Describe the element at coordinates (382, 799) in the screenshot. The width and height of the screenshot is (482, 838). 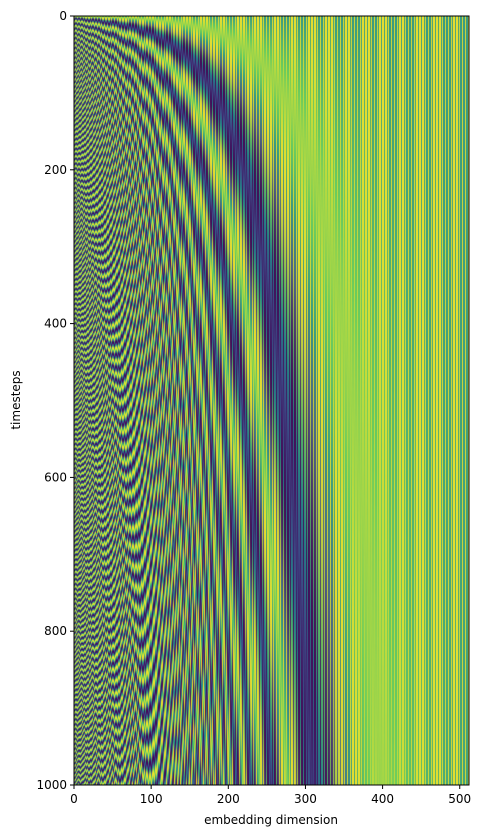
I see `x-tick-label: 400` at that location.